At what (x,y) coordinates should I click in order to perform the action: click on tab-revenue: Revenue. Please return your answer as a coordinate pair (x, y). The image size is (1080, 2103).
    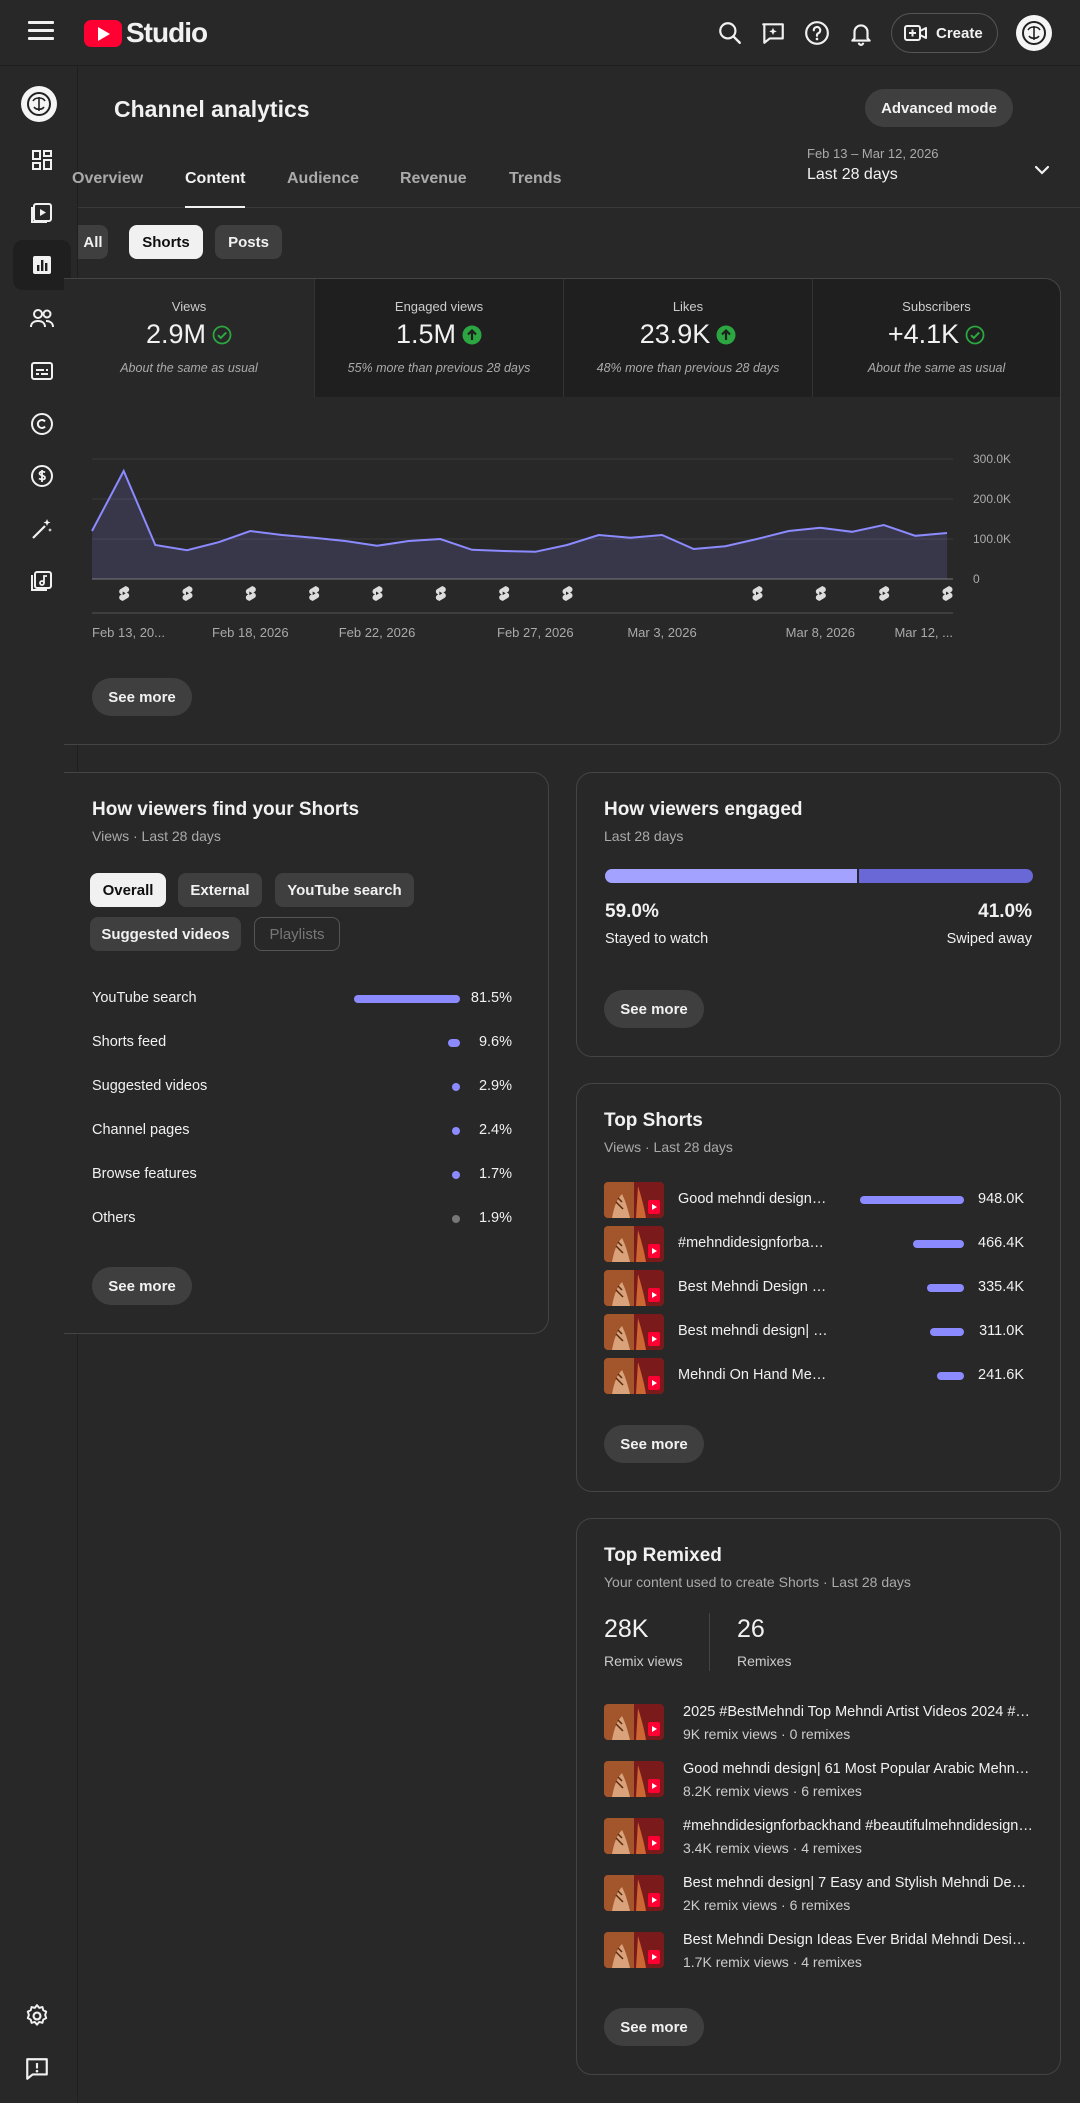
    Looking at the image, I should click on (433, 178).